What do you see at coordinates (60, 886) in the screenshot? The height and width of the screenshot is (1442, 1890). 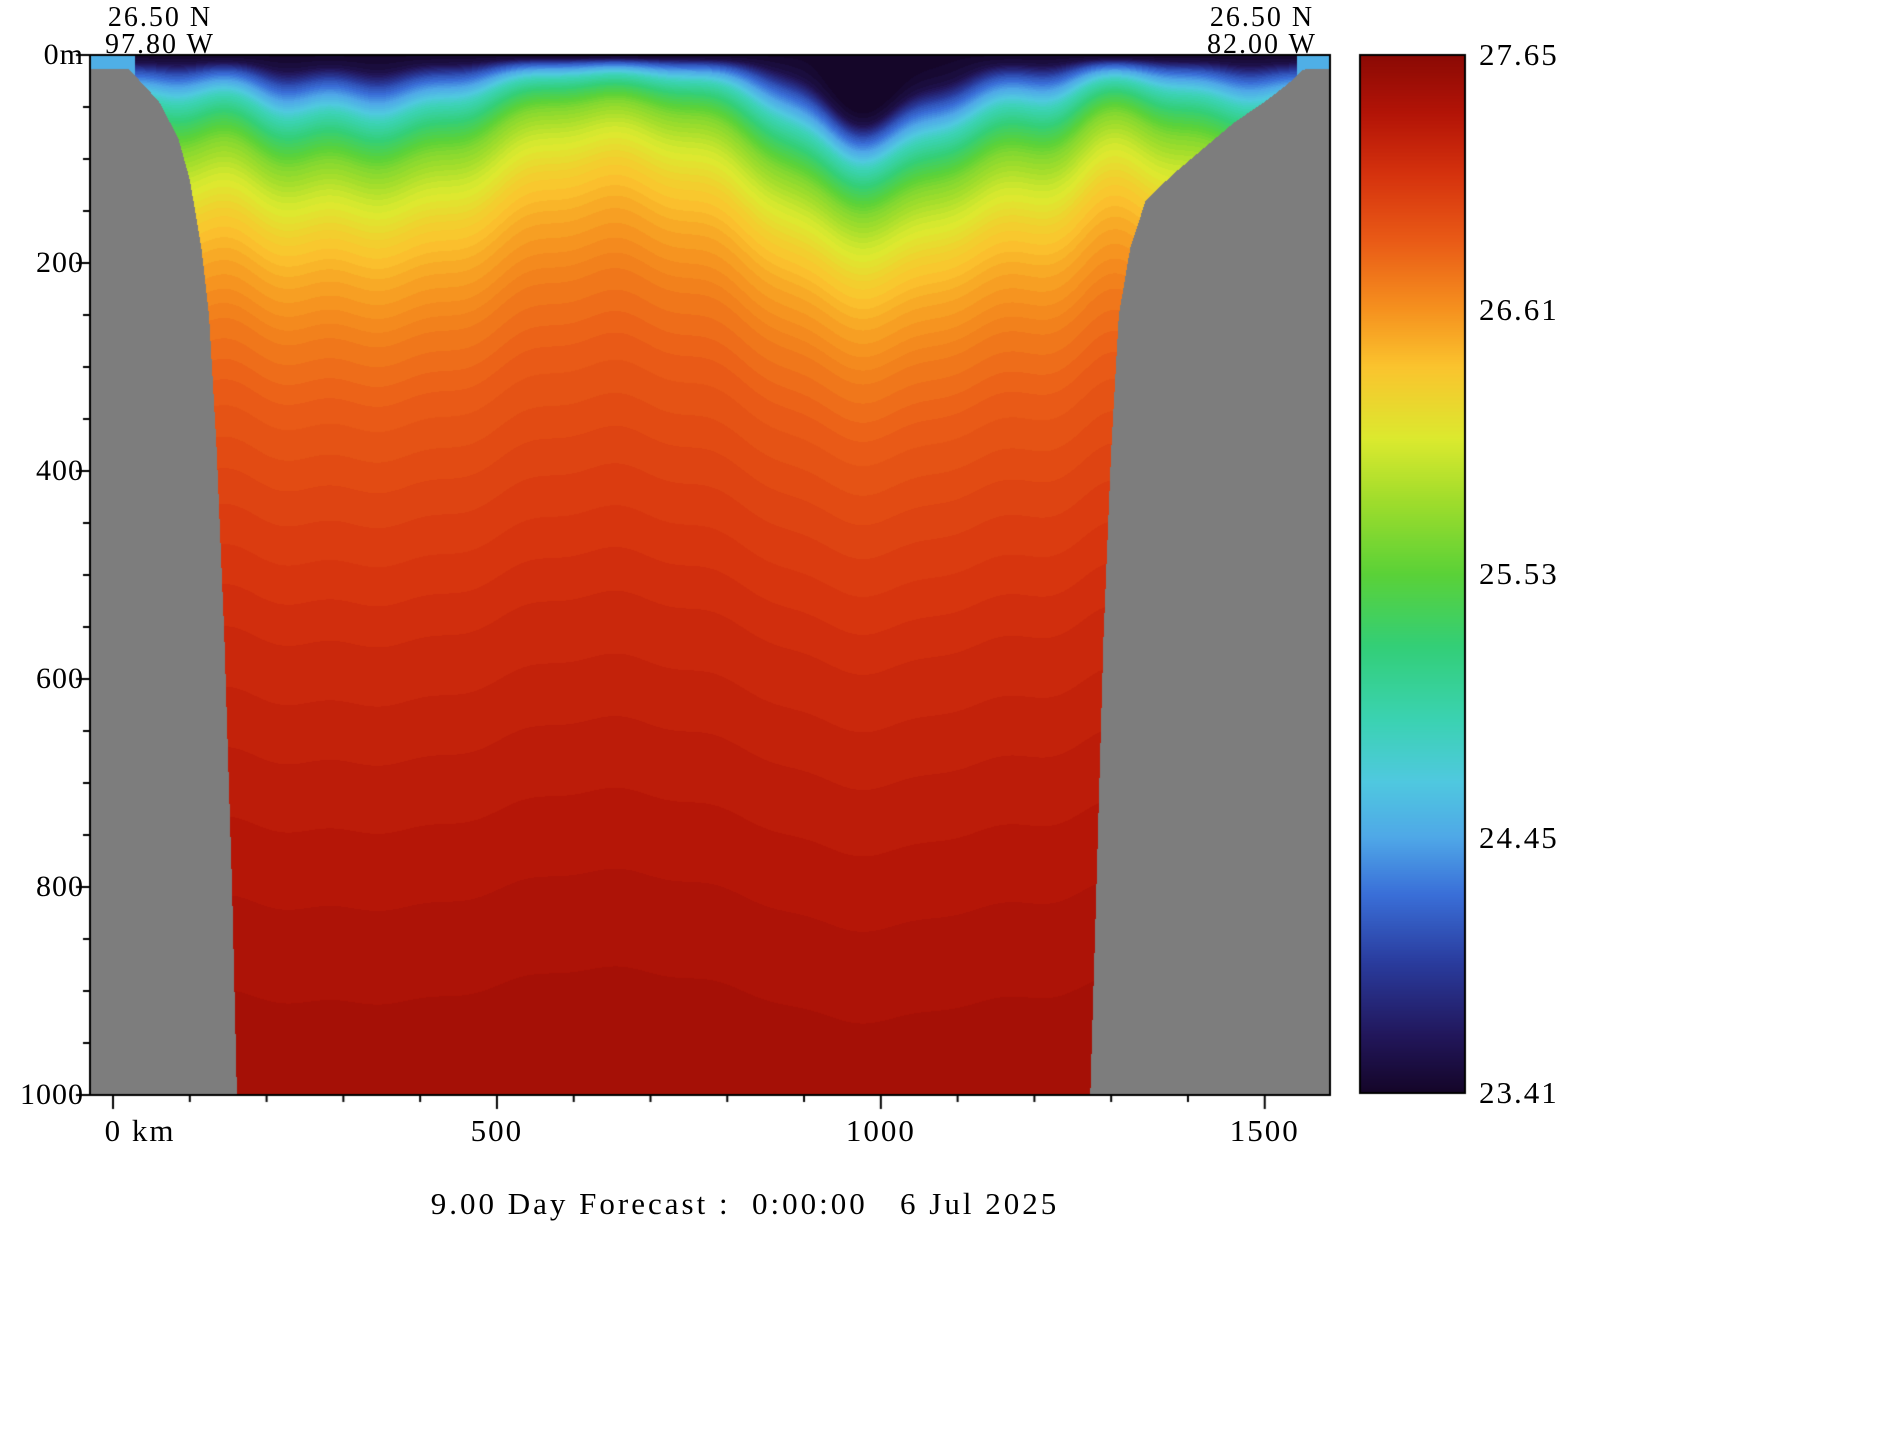 I see `y-tick-label: 800` at bounding box center [60, 886].